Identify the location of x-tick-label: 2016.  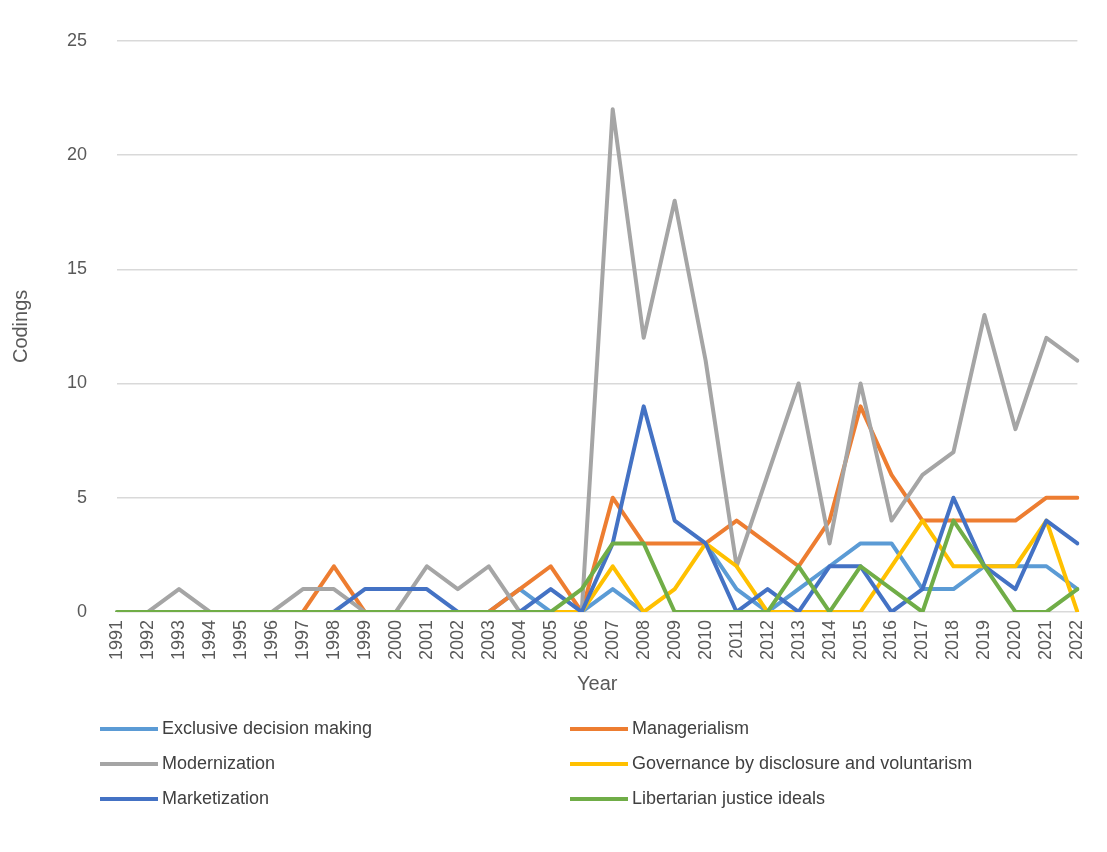
(890, 639).